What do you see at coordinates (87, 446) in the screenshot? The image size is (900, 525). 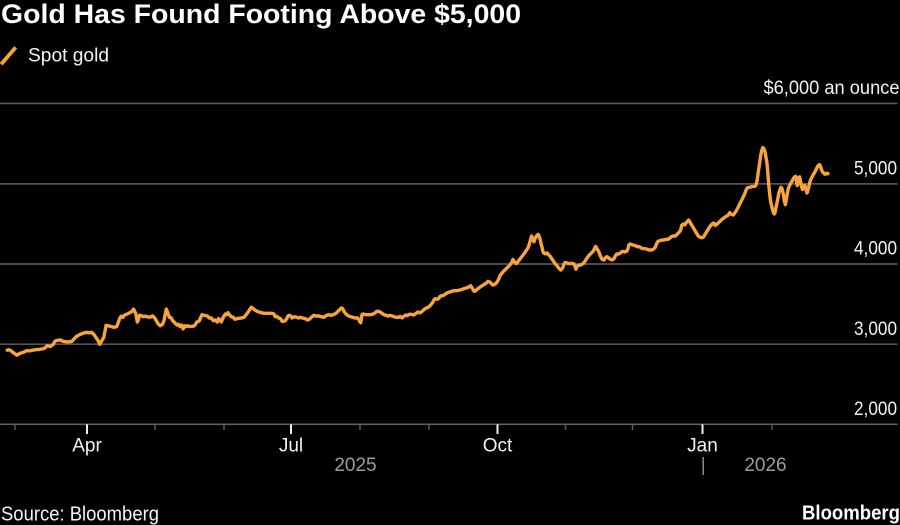 I see `svg-text: Apr` at bounding box center [87, 446].